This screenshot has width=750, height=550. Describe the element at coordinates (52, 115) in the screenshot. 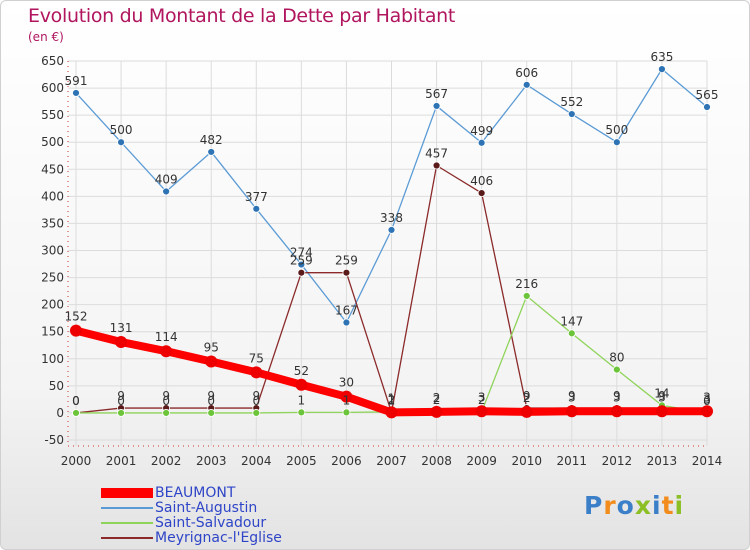

I see `y-tick-label: 550` at that location.